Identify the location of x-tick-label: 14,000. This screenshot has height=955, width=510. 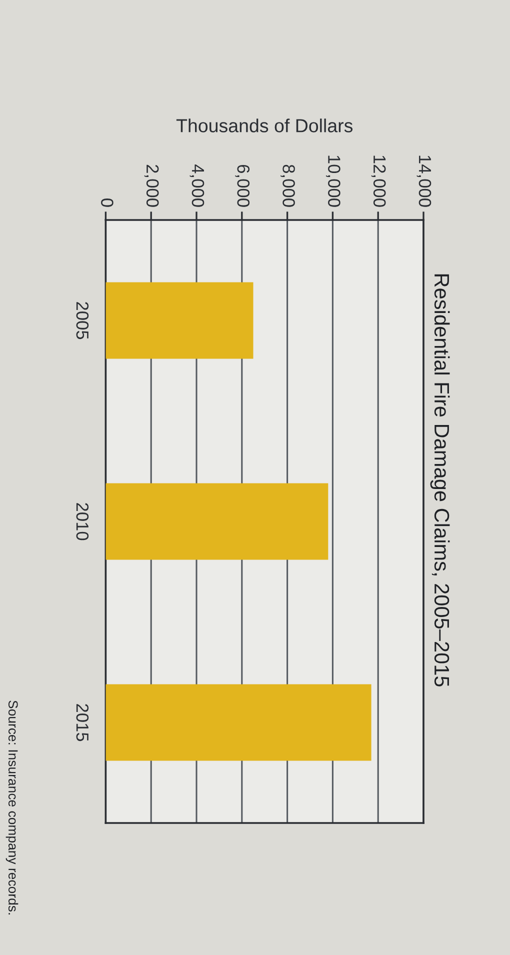
(424, 181).